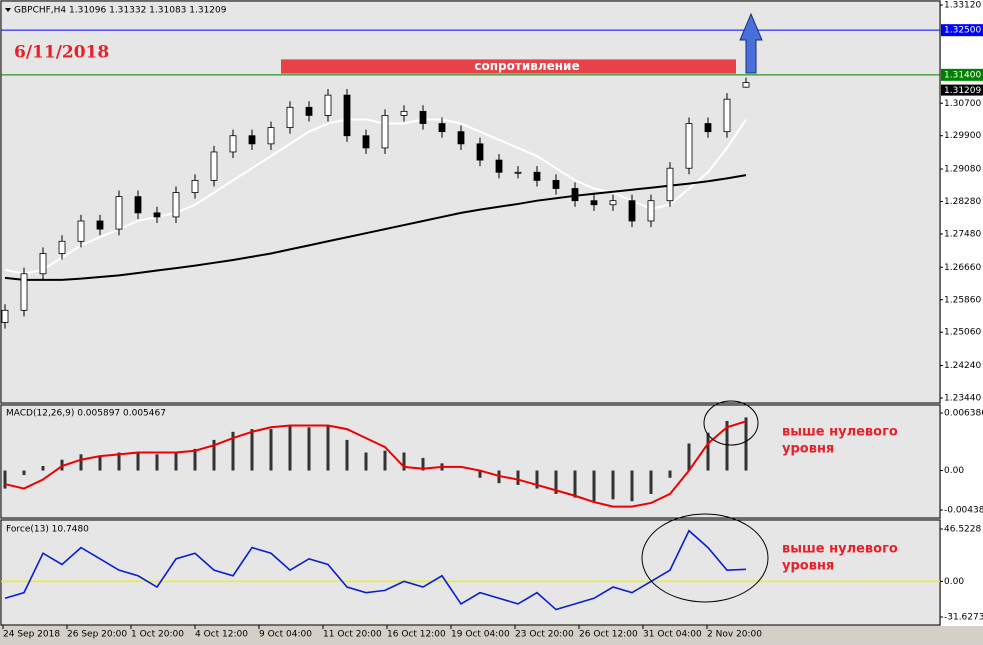 This screenshot has width=983, height=645. Describe the element at coordinates (31, 635) in the screenshot. I see `x-tick-label: 24 Sep 2018` at that location.